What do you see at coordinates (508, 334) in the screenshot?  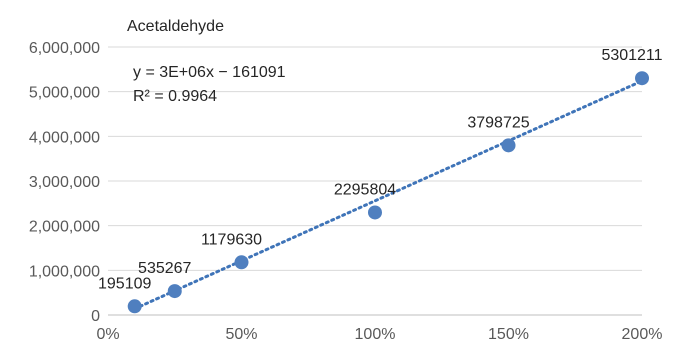 I see `x-tick-label: 150%` at bounding box center [508, 334].